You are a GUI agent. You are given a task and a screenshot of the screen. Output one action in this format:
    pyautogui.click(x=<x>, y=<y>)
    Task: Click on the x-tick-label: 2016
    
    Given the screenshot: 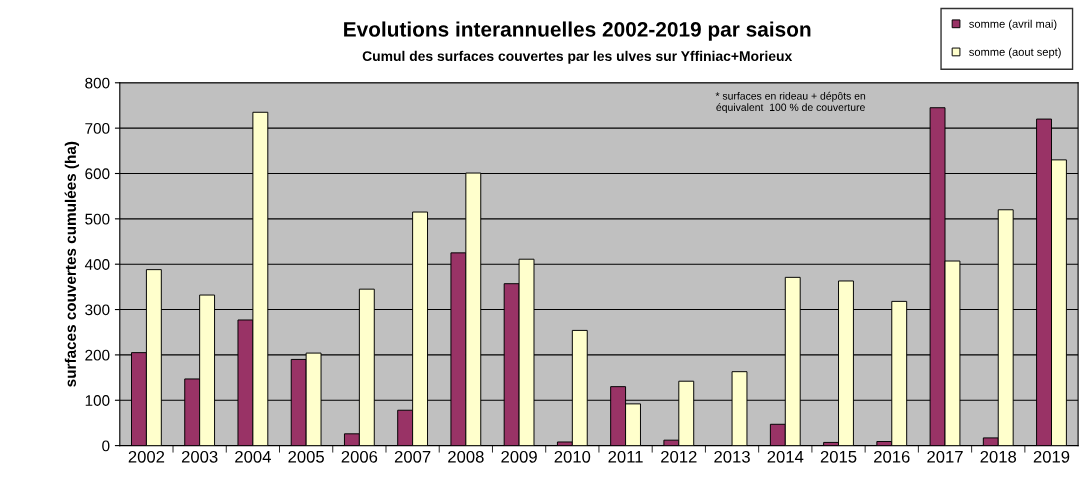 What is the action you would take?
    pyautogui.click(x=892, y=456)
    